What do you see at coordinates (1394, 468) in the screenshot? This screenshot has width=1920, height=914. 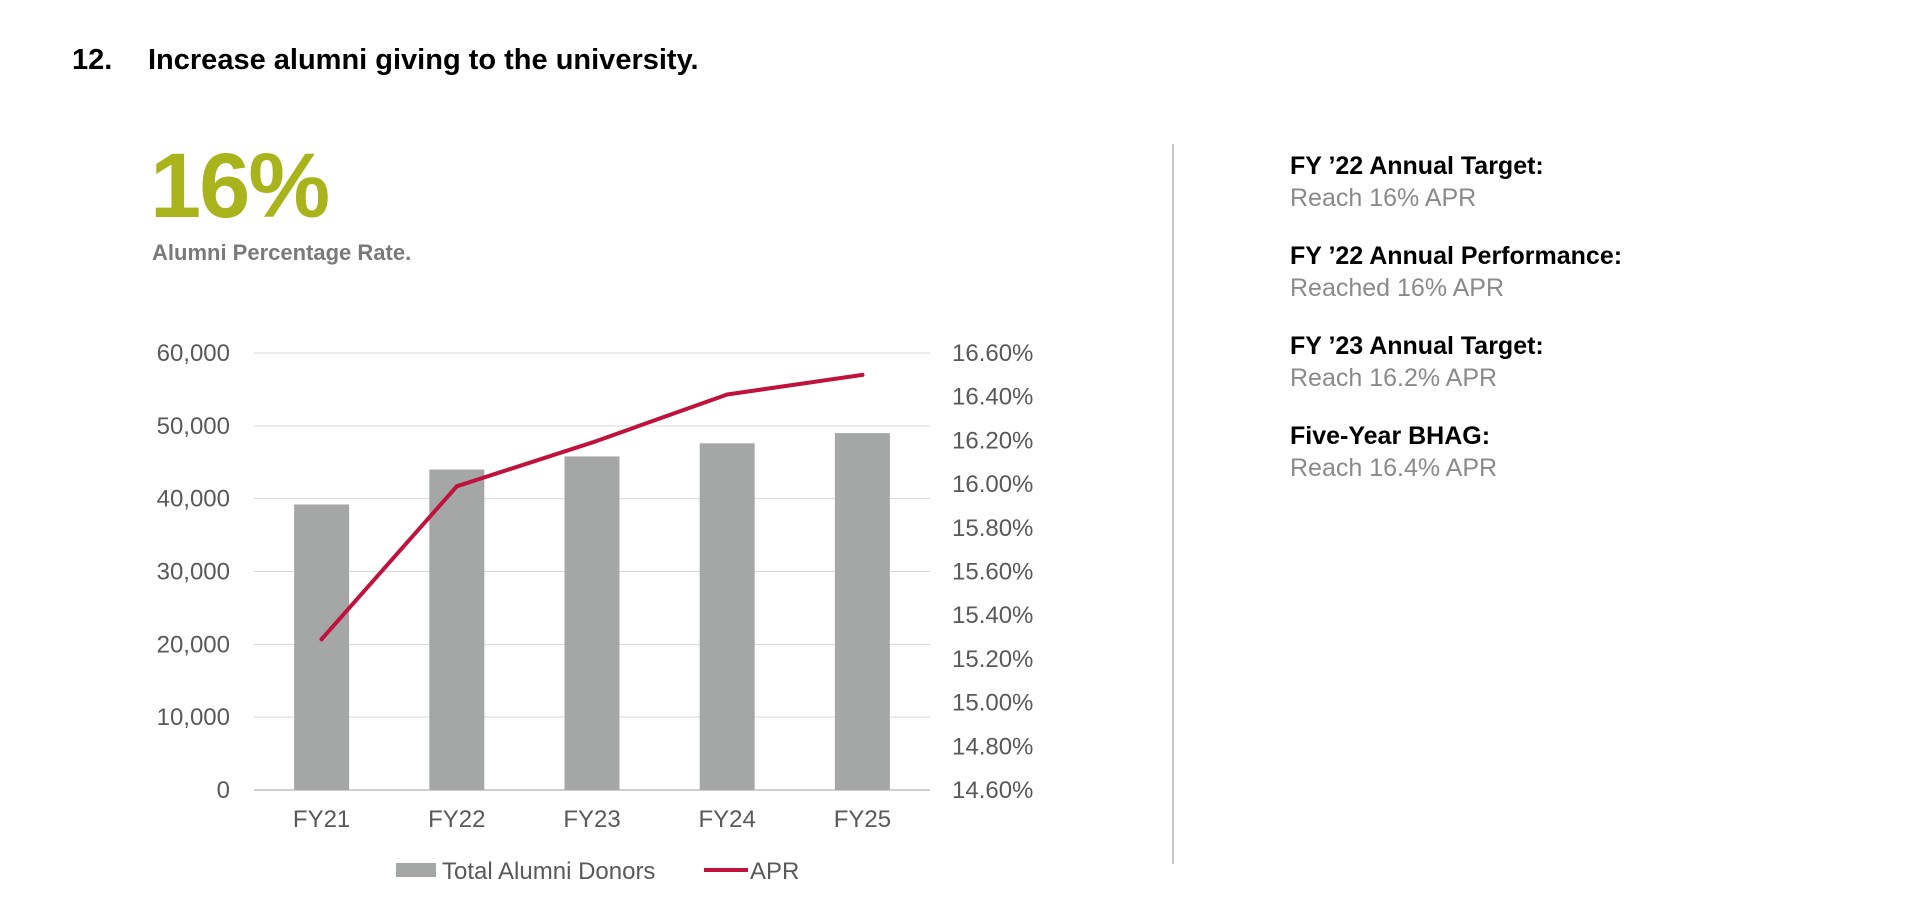 I see `target-value: Reach 16.4% APR` at bounding box center [1394, 468].